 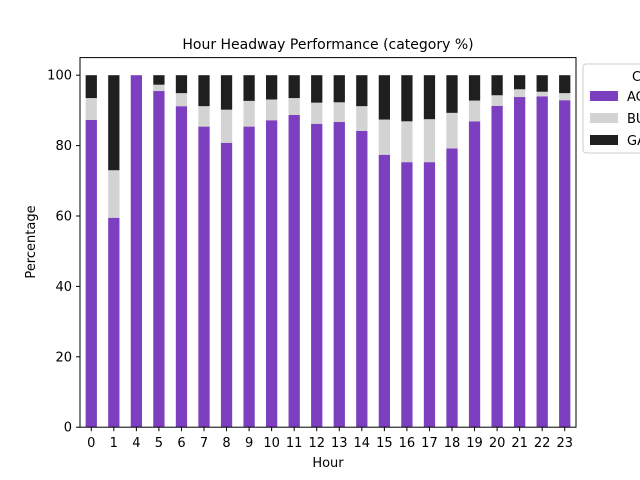 I want to click on x-tick-label: 0, so click(x=91, y=443).